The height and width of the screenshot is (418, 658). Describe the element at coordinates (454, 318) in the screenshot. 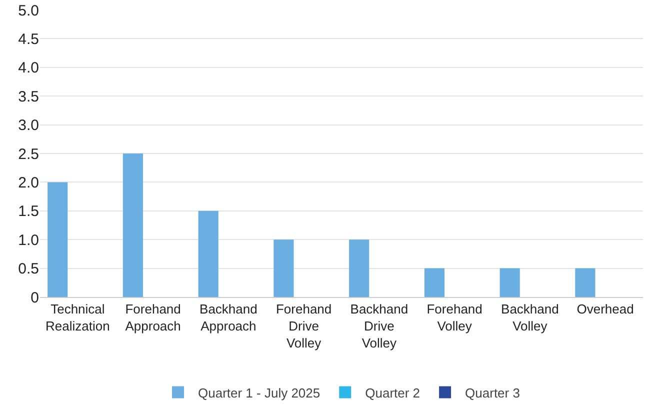

I see `x-tick-label: Forehand Volley` at that location.